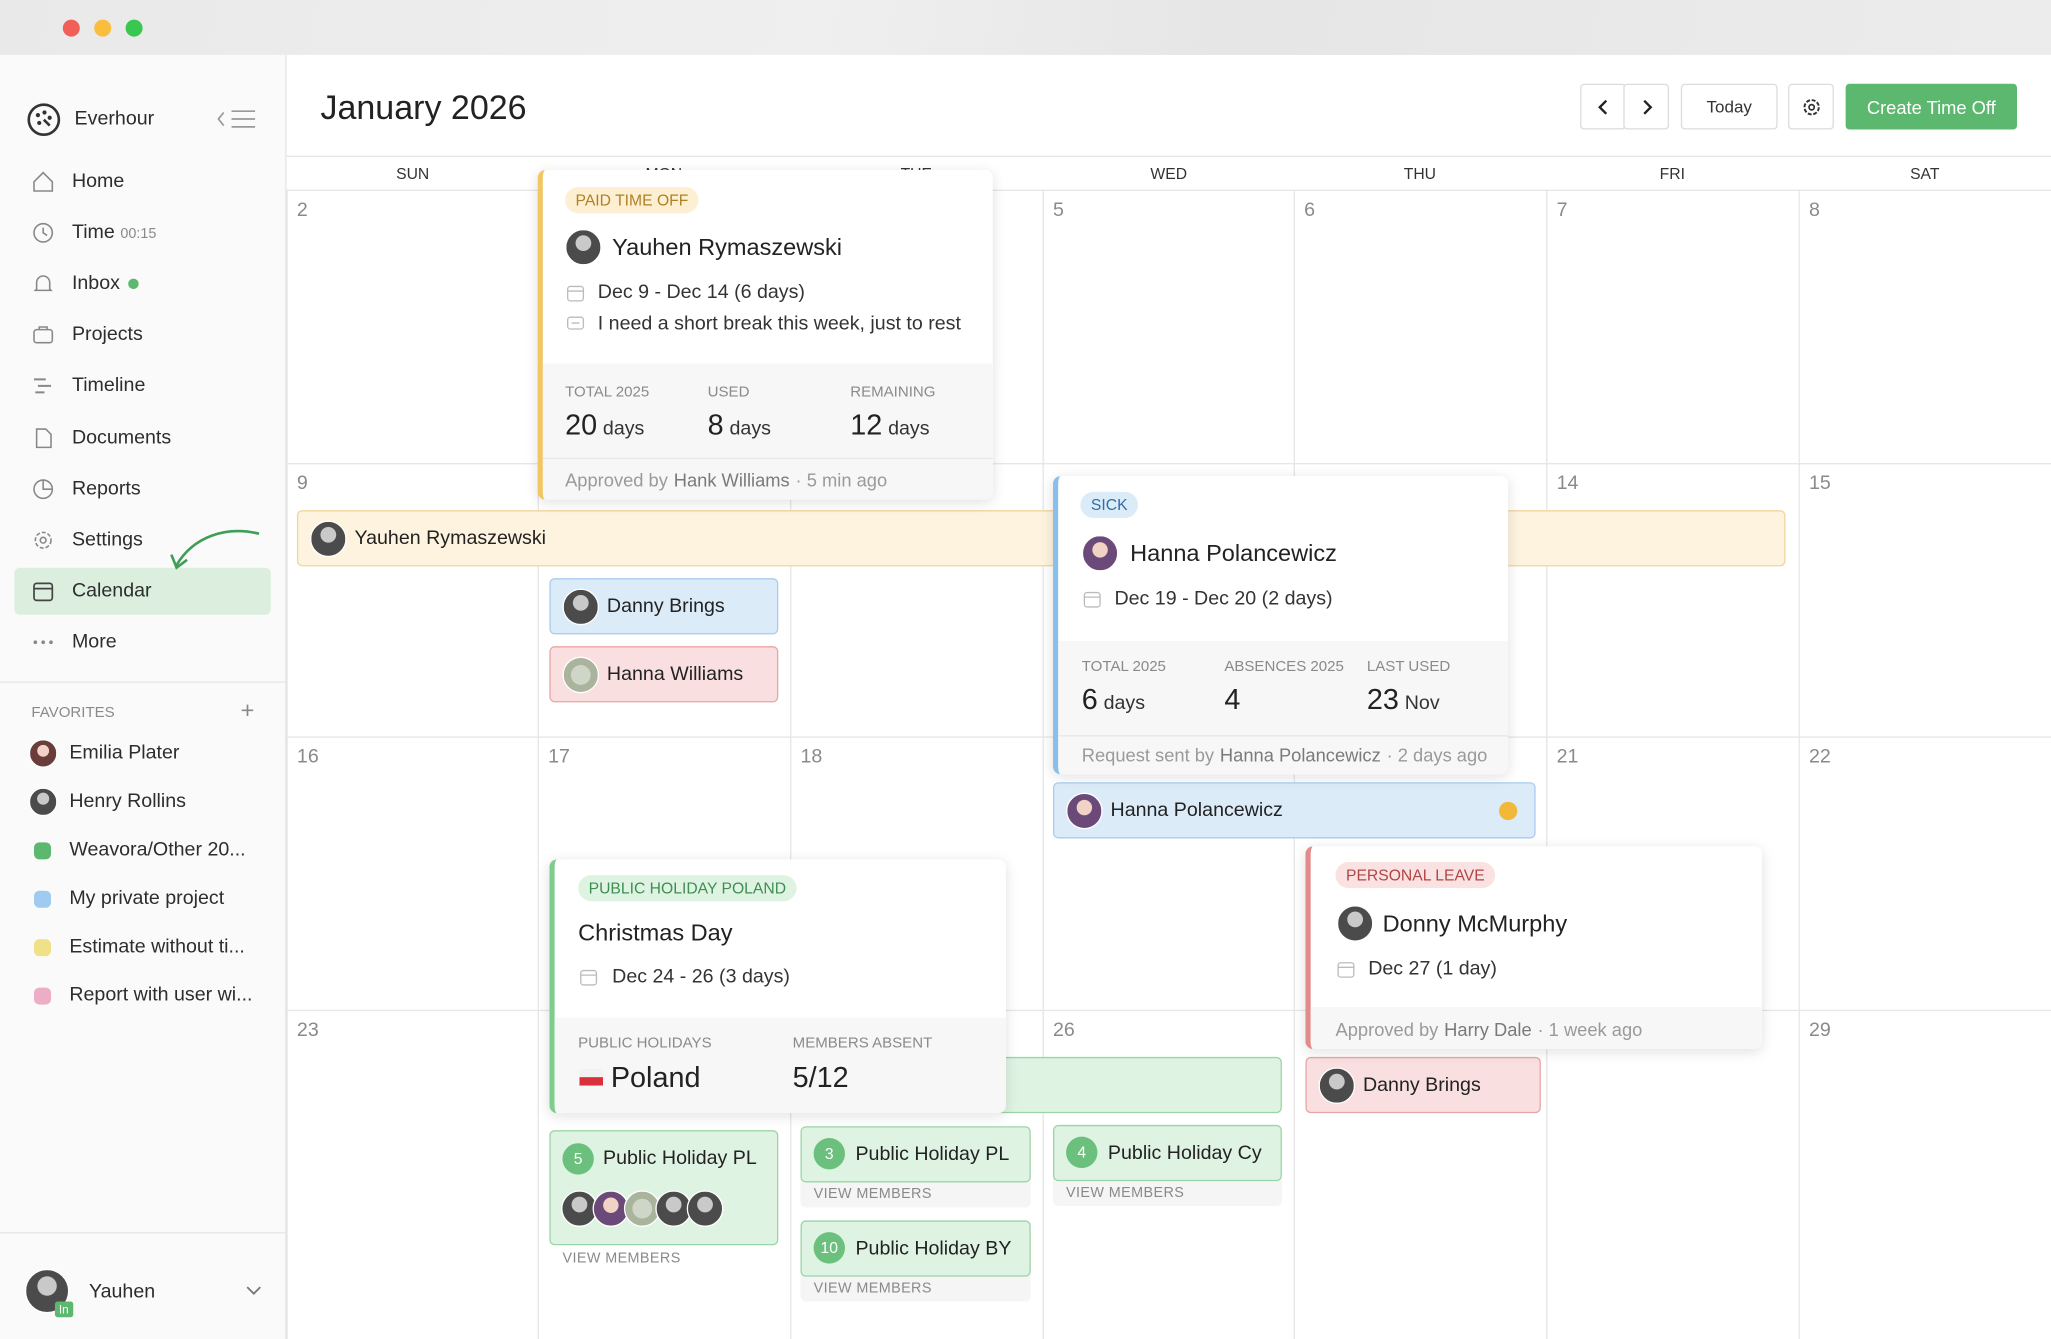 This screenshot has width=2051, height=1339. I want to click on weekday-label: THU, so click(1420, 174).